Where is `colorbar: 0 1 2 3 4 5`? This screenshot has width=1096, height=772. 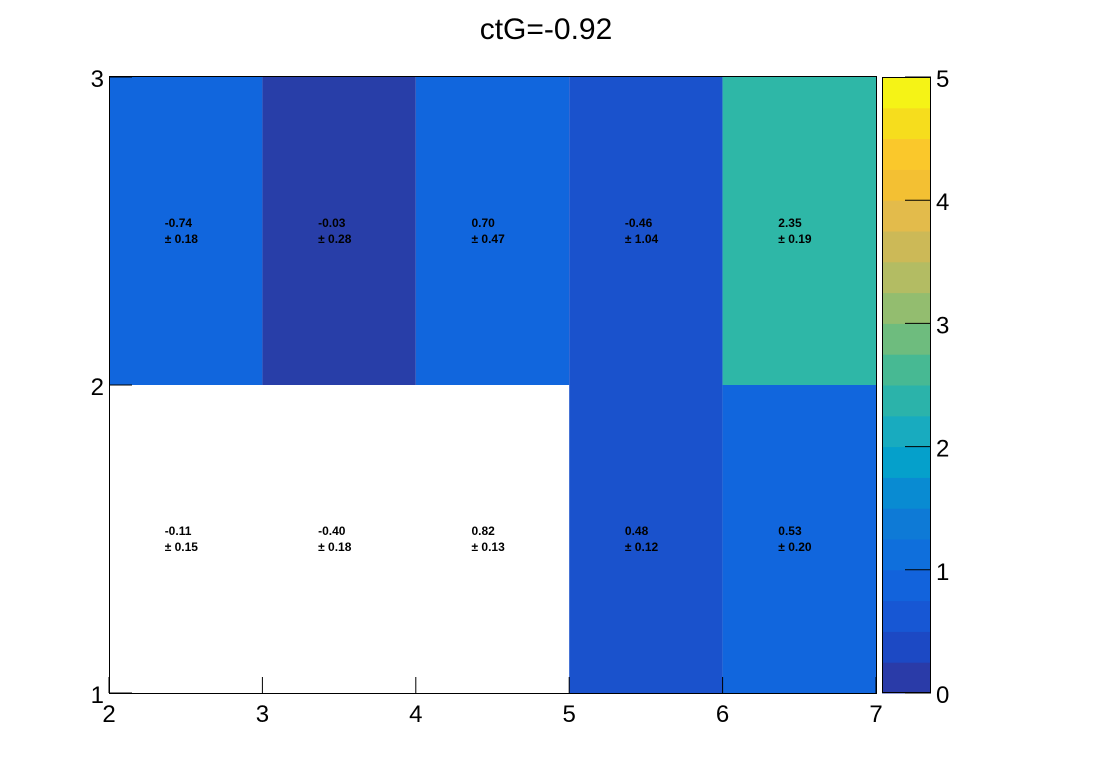 colorbar: 0 1 2 3 4 5 is located at coordinates (915, 387).